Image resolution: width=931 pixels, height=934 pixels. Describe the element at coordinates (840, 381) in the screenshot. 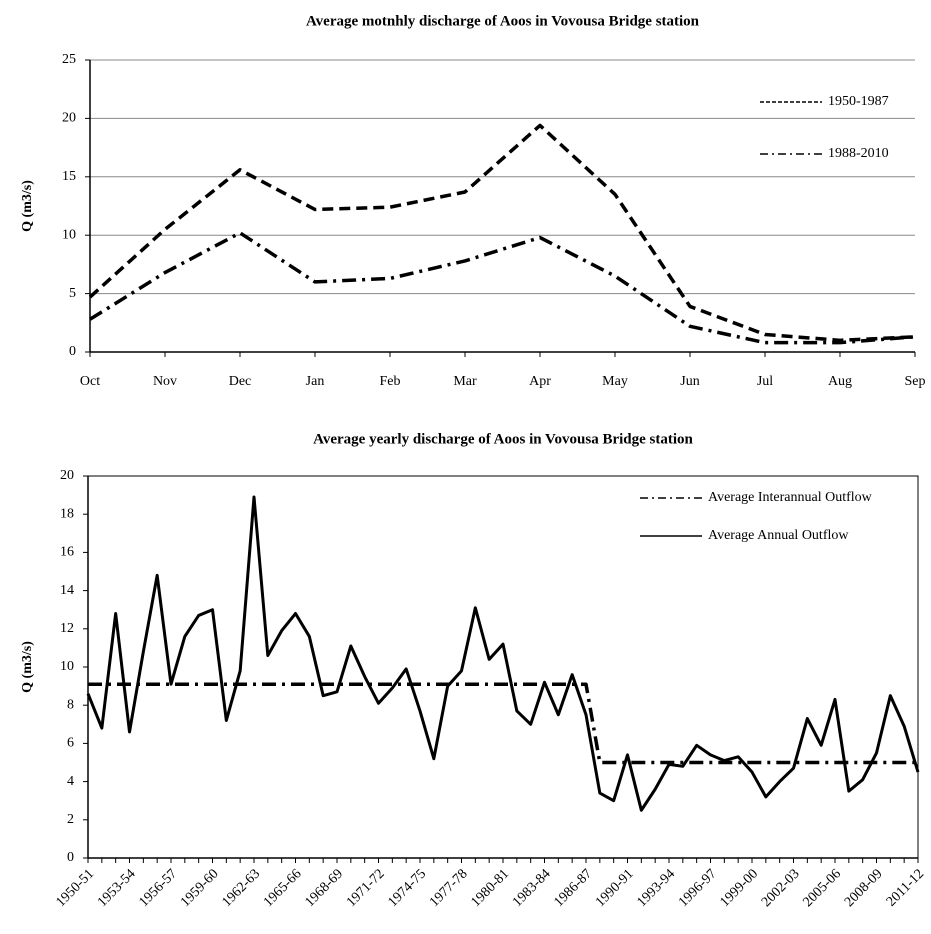

I see `x-tick-label: Aug` at that location.